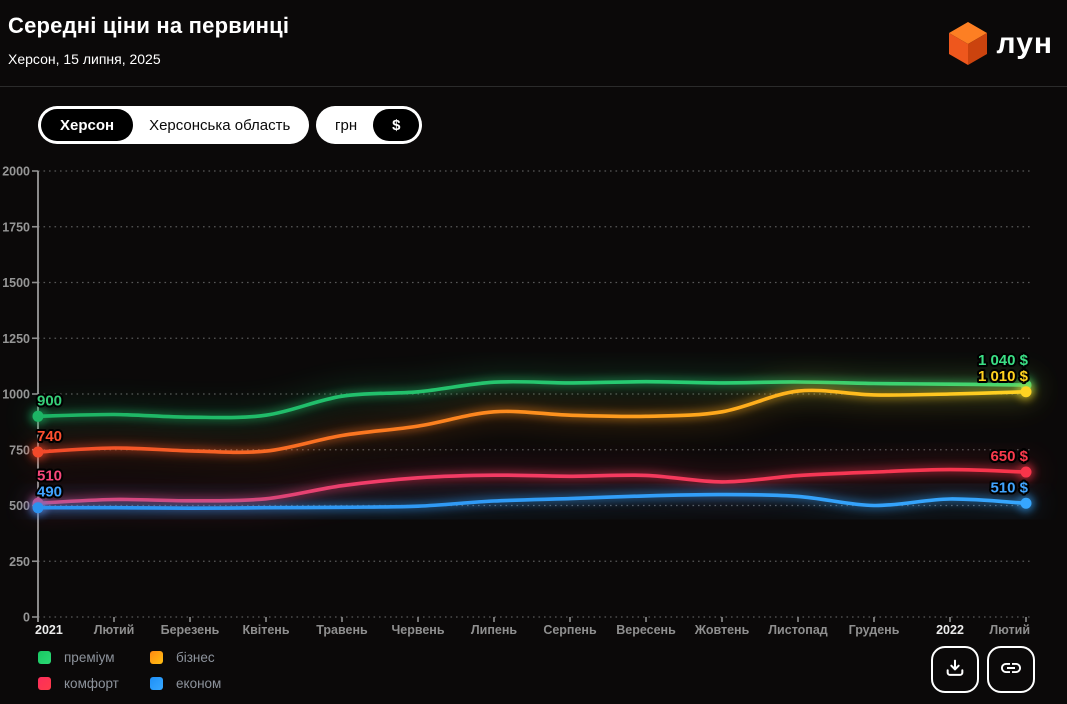 The height and width of the screenshot is (704, 1067). Describe the element at coordinates (1009, 487) in the screenshot. I see `end-value-label: 510 $` at that location.